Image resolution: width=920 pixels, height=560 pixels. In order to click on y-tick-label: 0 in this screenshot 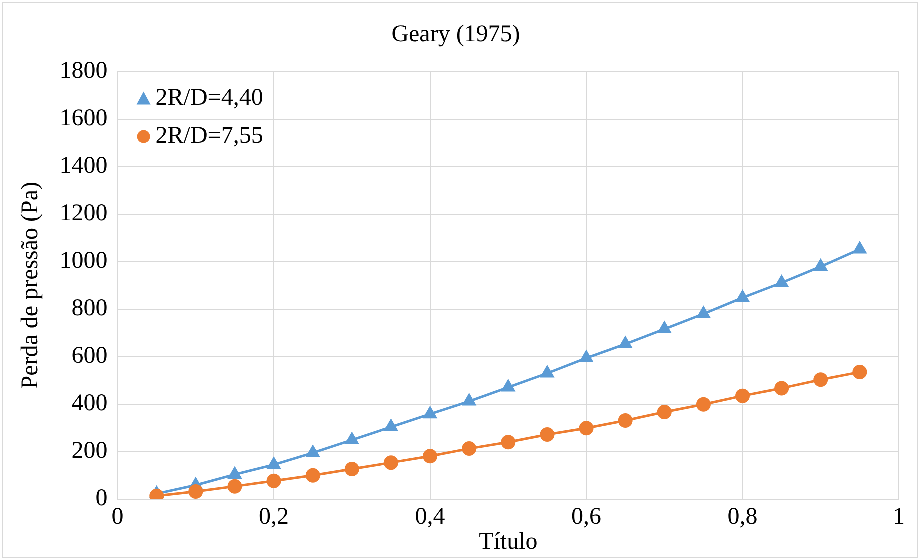, I will do `click(102, 499)`.